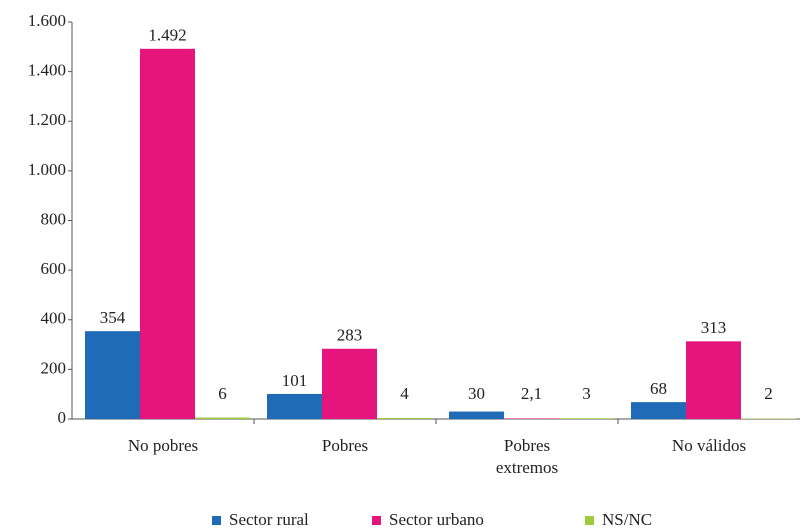  Describe the element at coordinates (222, 393) in the screenshot. I see `value-label: 6` at that location.